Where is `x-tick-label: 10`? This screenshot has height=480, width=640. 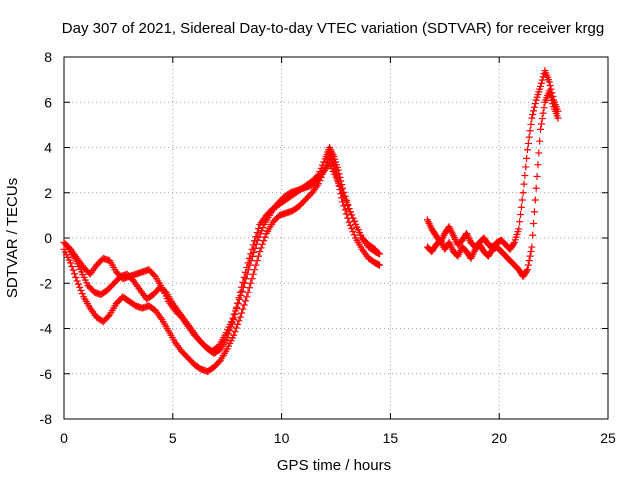
x-tick-label: 10 is located at coordinates (282, 438).